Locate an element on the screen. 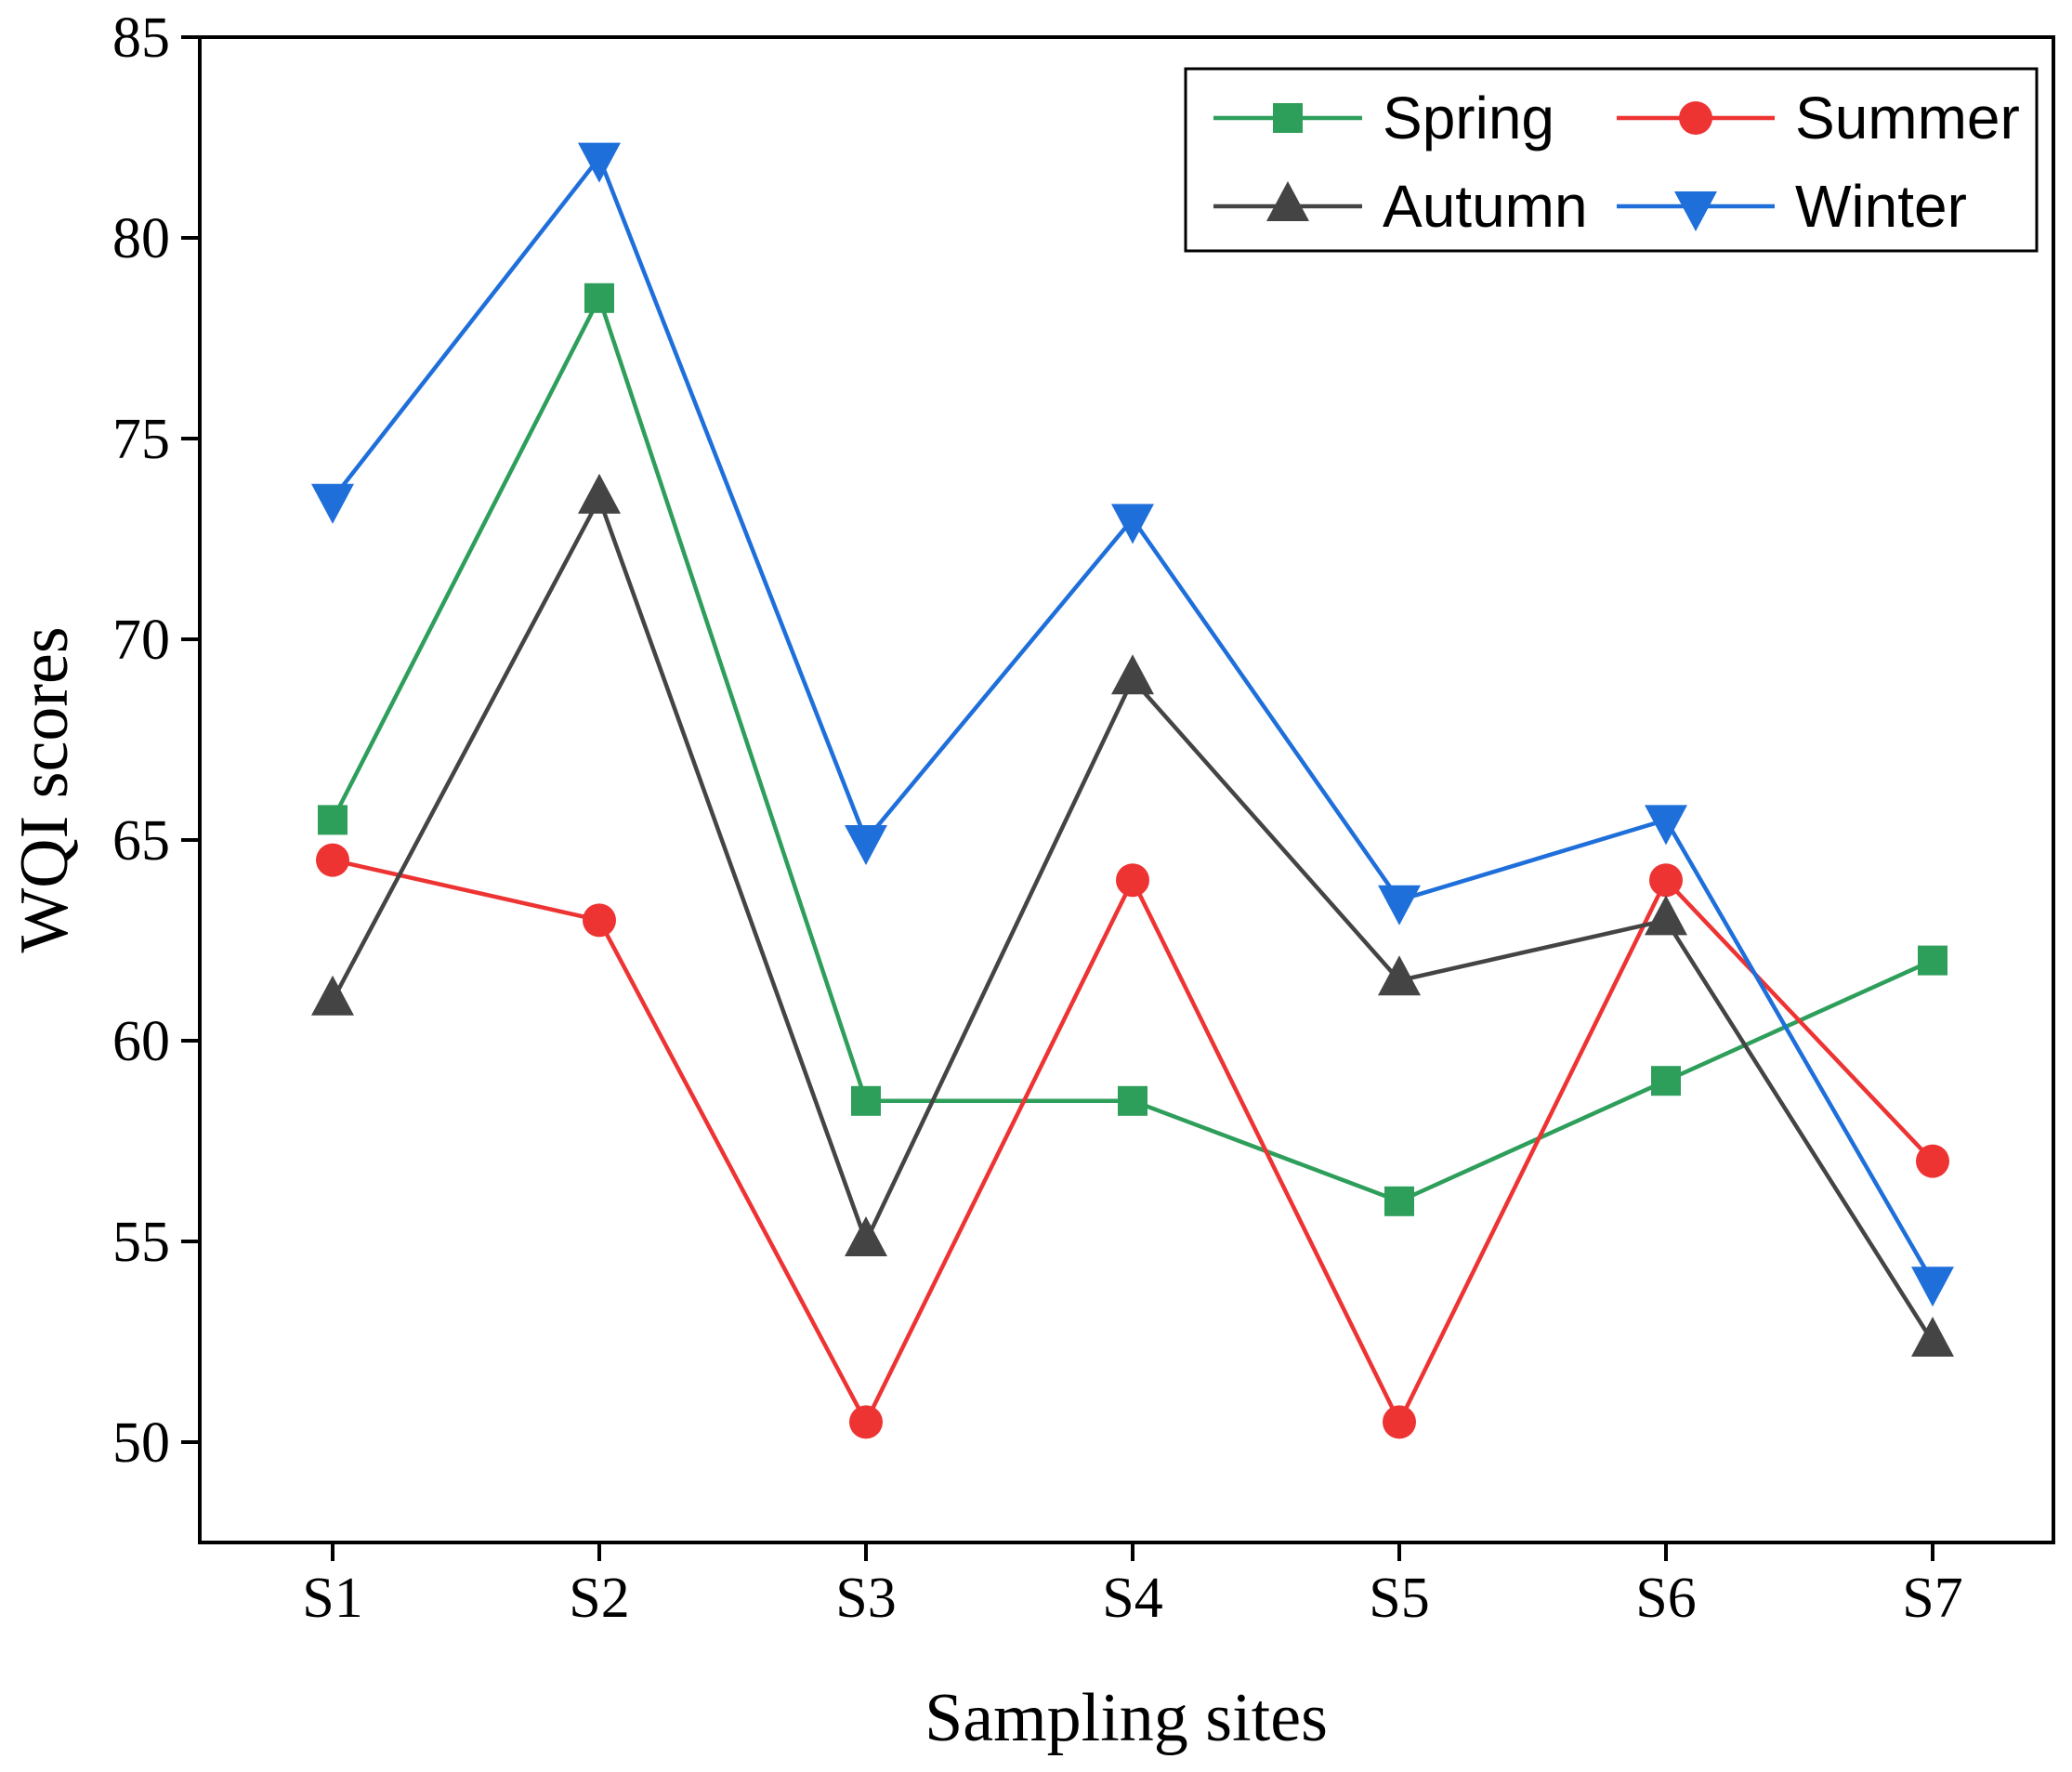  y-tick-label: 55 is located at coordinates (141, 1242).